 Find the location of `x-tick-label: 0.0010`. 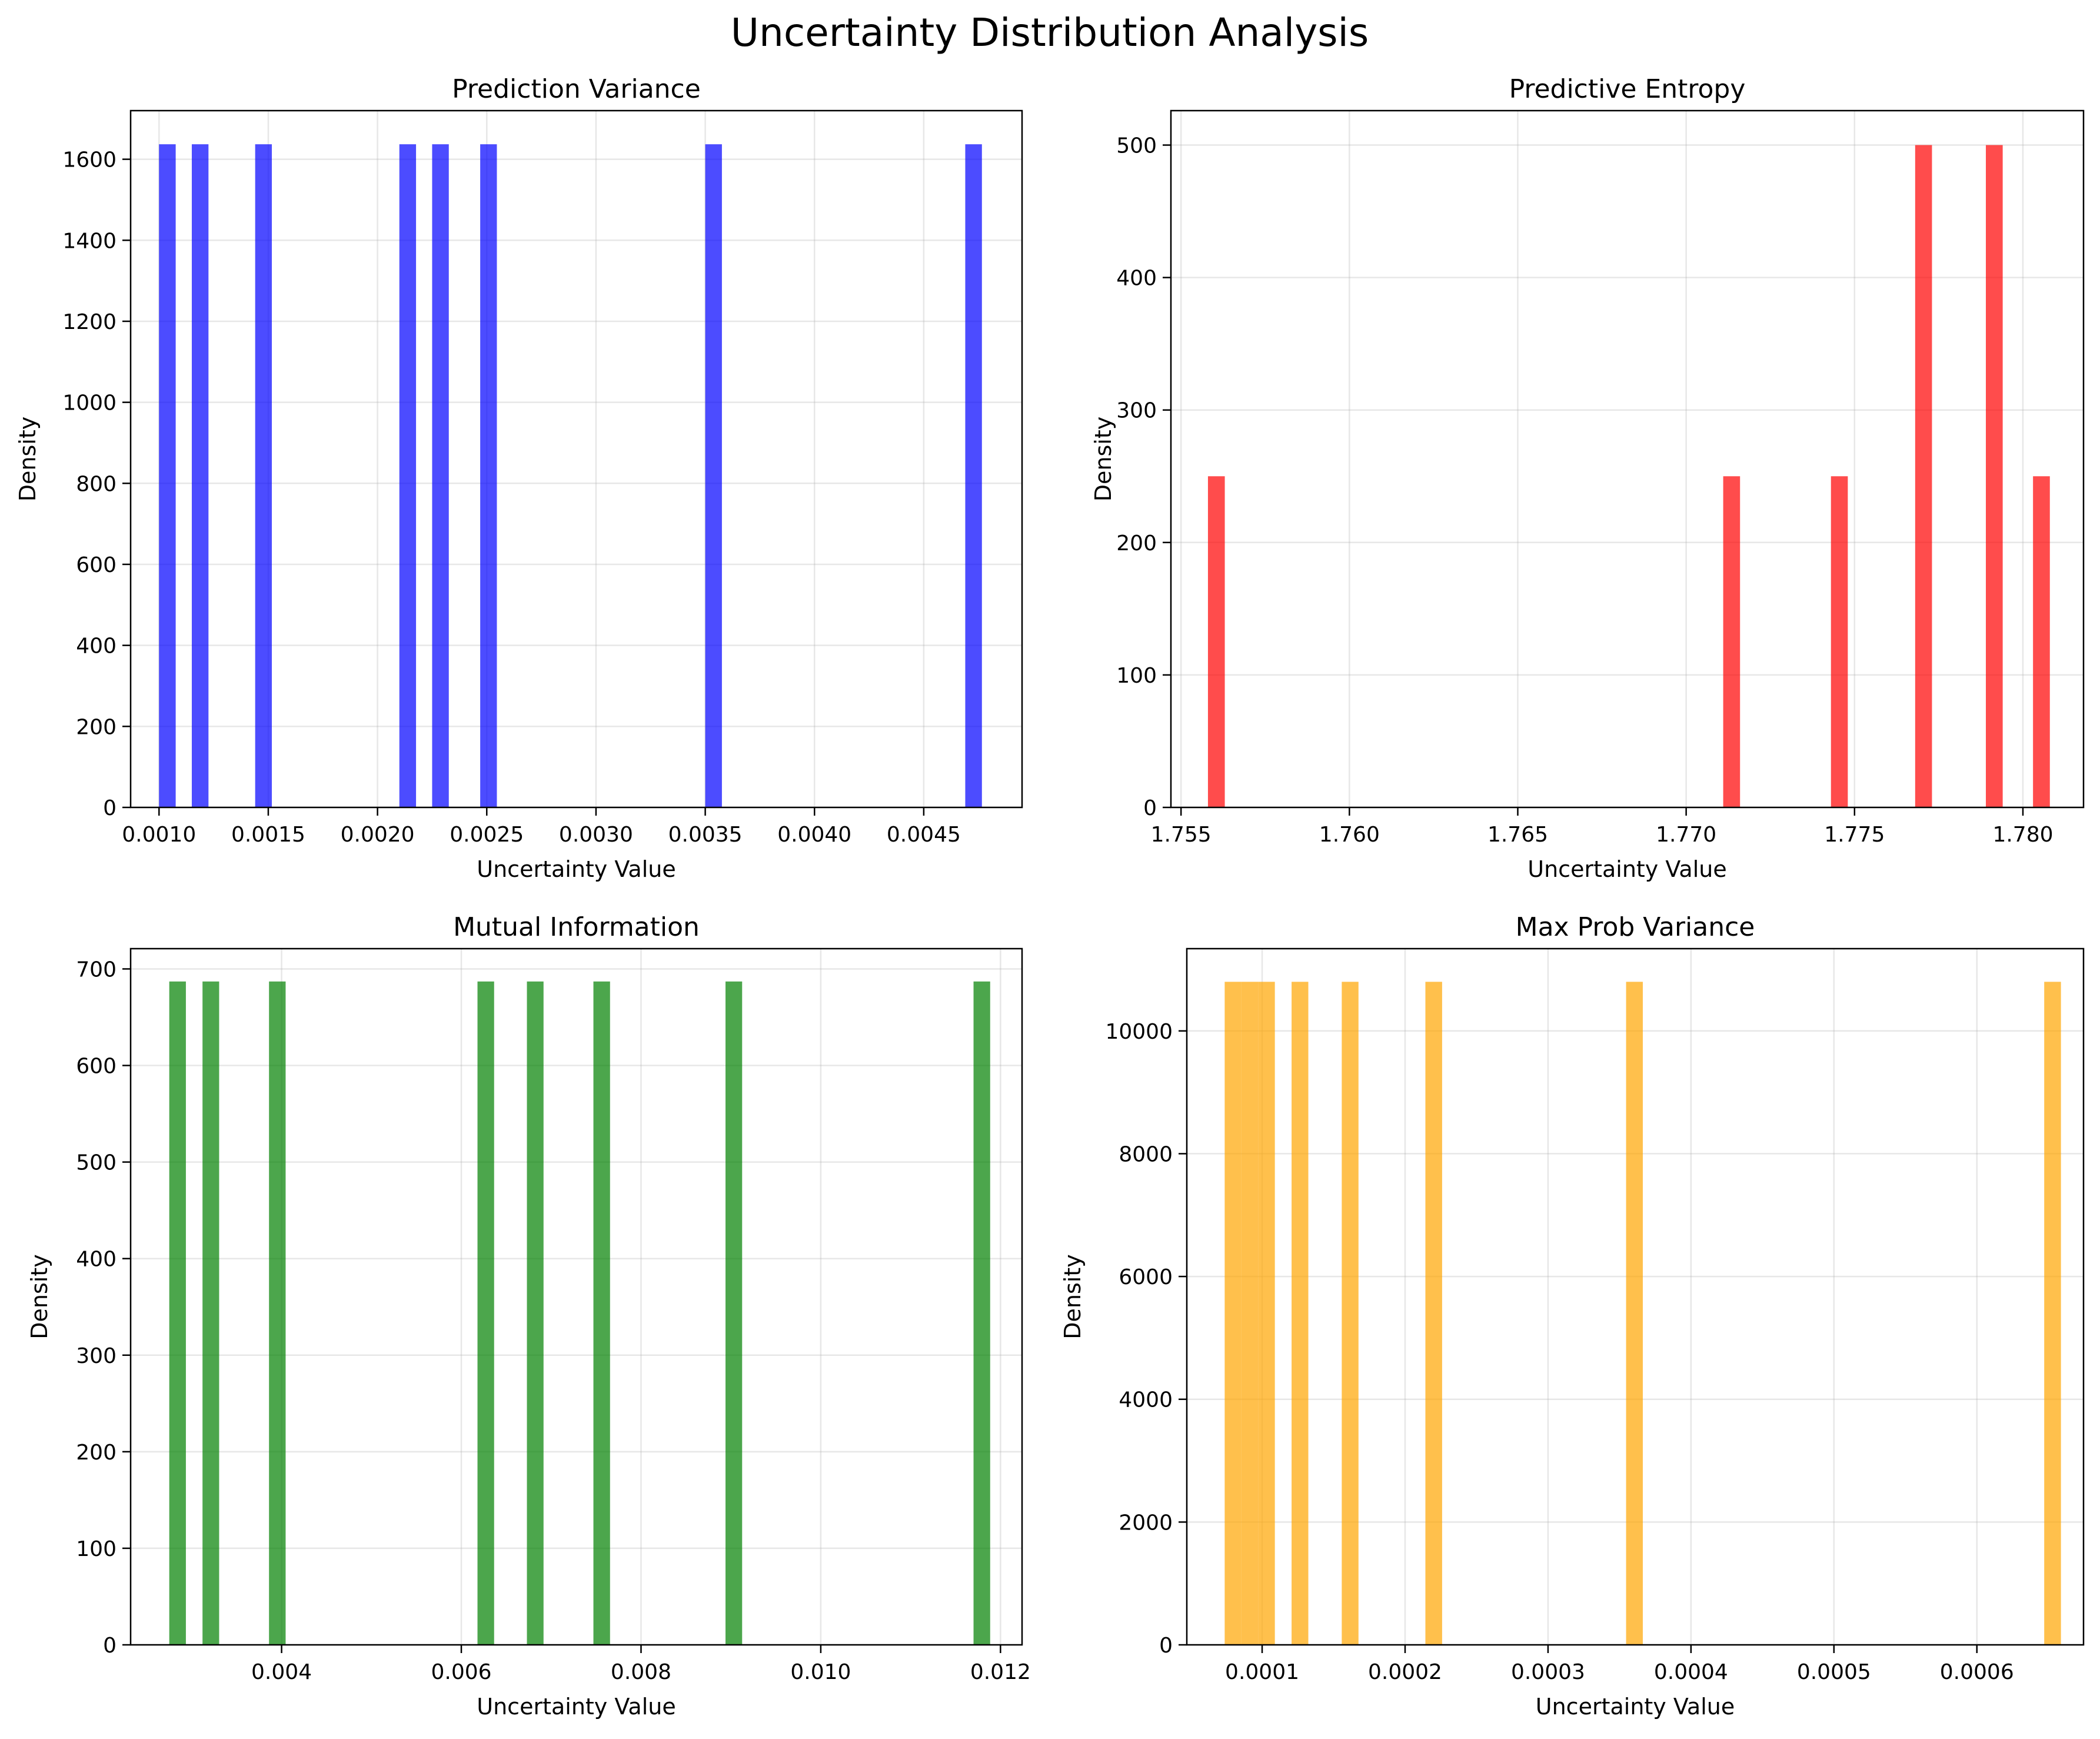

x-tick-label: 0.0010 is located at coordinates (159, 835).